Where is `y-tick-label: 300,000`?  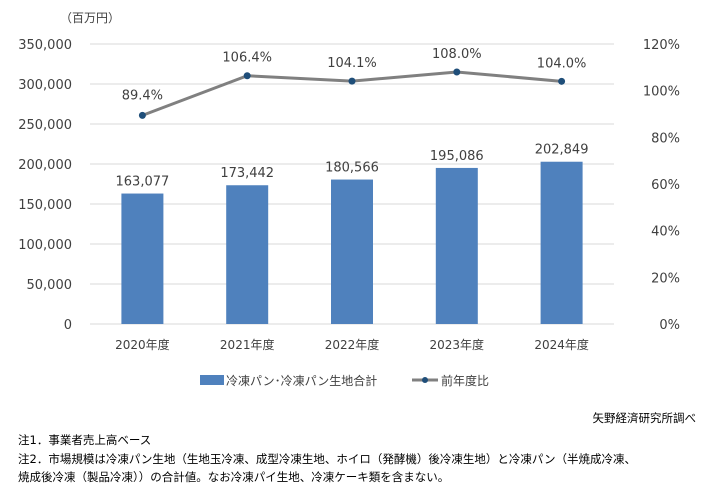 y-tick-label: 300,000 is located at coordinates (45, 85).